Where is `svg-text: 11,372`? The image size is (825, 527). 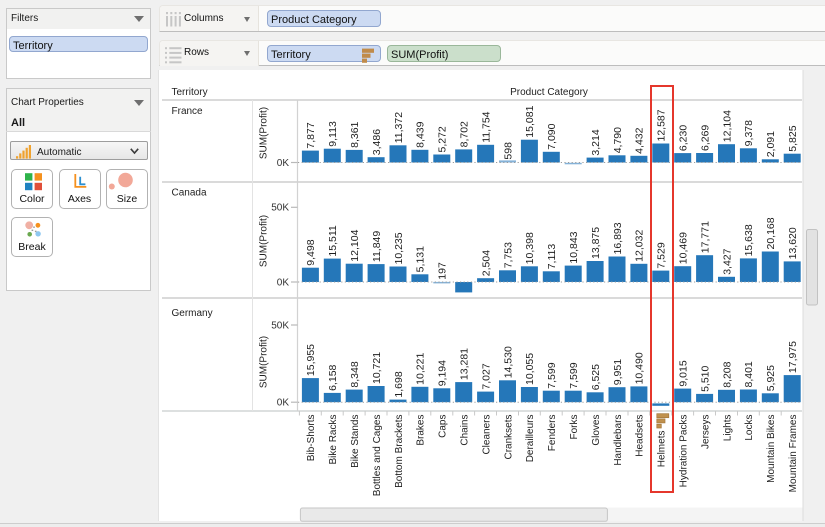
svg-text: 11,372 is located at coordinates (399, 127).